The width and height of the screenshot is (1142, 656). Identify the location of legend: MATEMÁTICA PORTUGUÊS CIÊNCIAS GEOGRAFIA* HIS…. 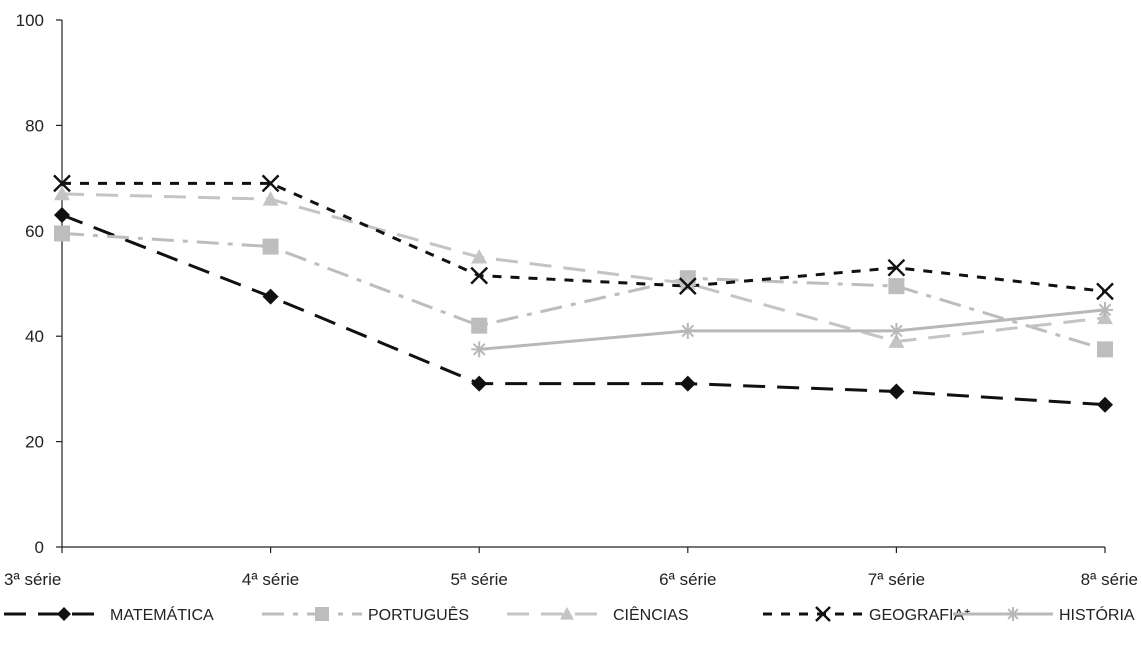
(569, 614).